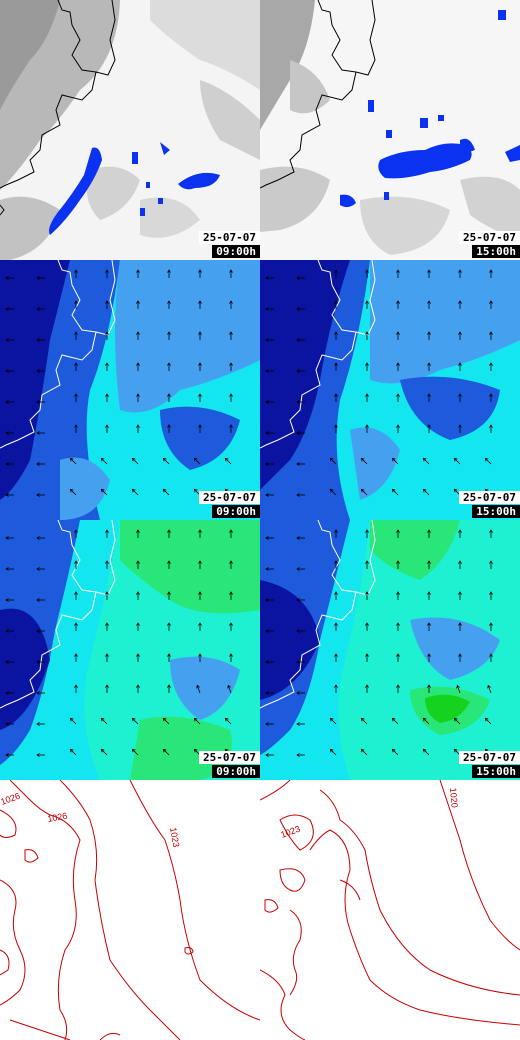 This screenshot has height=1040, width=520. Describe the element at coordinates (489, 497) in the screenshot. I see `panel-date: 25-07-07` at that location.